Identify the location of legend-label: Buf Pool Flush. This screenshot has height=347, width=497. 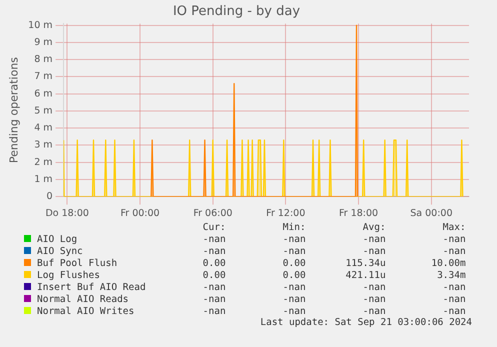
(77, 264).